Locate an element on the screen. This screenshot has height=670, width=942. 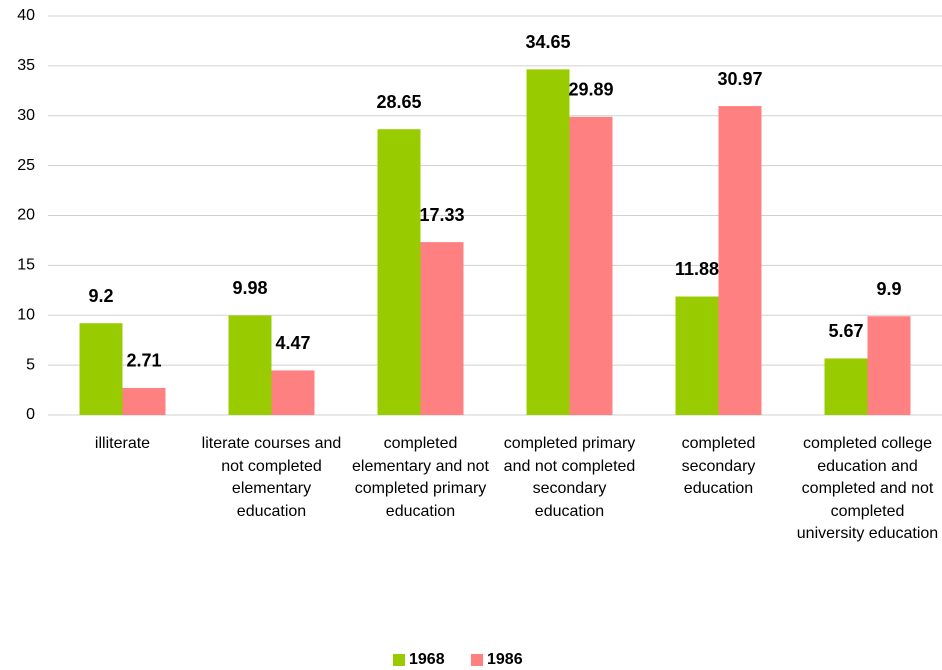
y-tick-label: 15 is located at coordinates (26, 265).